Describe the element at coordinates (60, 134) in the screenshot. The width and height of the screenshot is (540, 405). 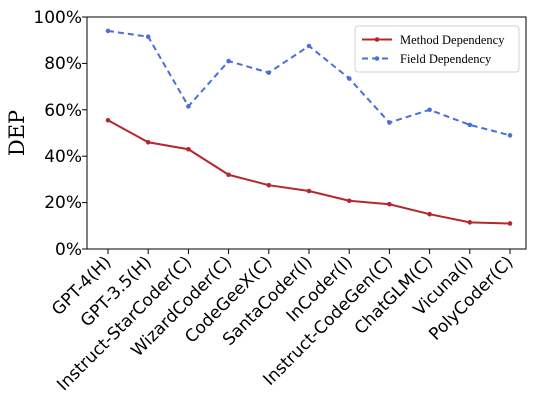
I see `y-axis-ticks: 0% 20% 40% 60% 80% 100%` at that location.